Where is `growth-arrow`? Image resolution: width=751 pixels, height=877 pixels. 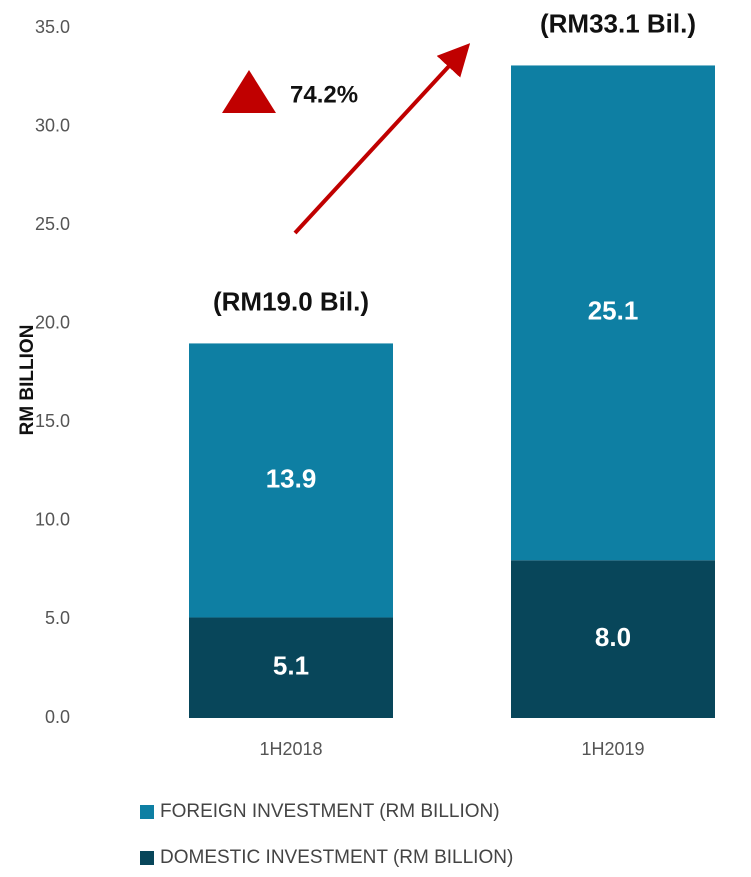
growth-arrow is located at coordinates (382, 139).